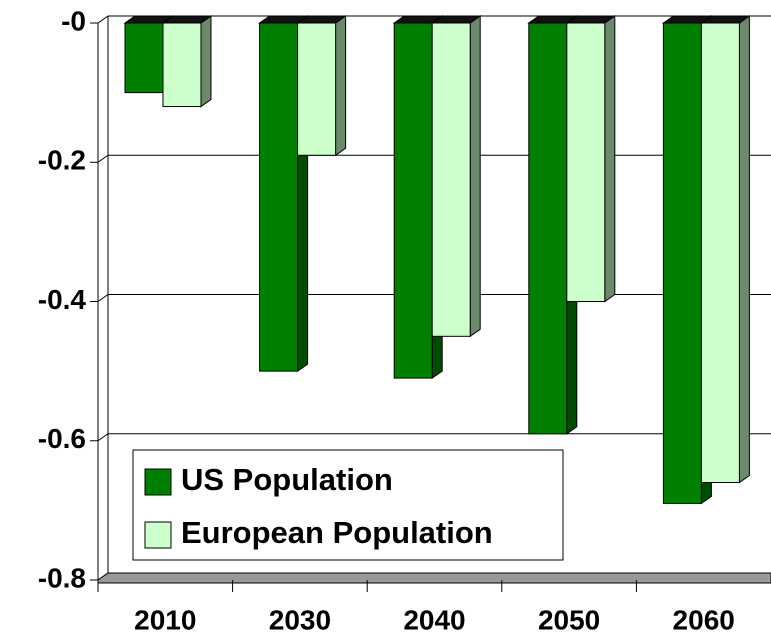 This screenshot has width=771, height=637. I want to click on x-tick-label: 2040, so click(434, 619).